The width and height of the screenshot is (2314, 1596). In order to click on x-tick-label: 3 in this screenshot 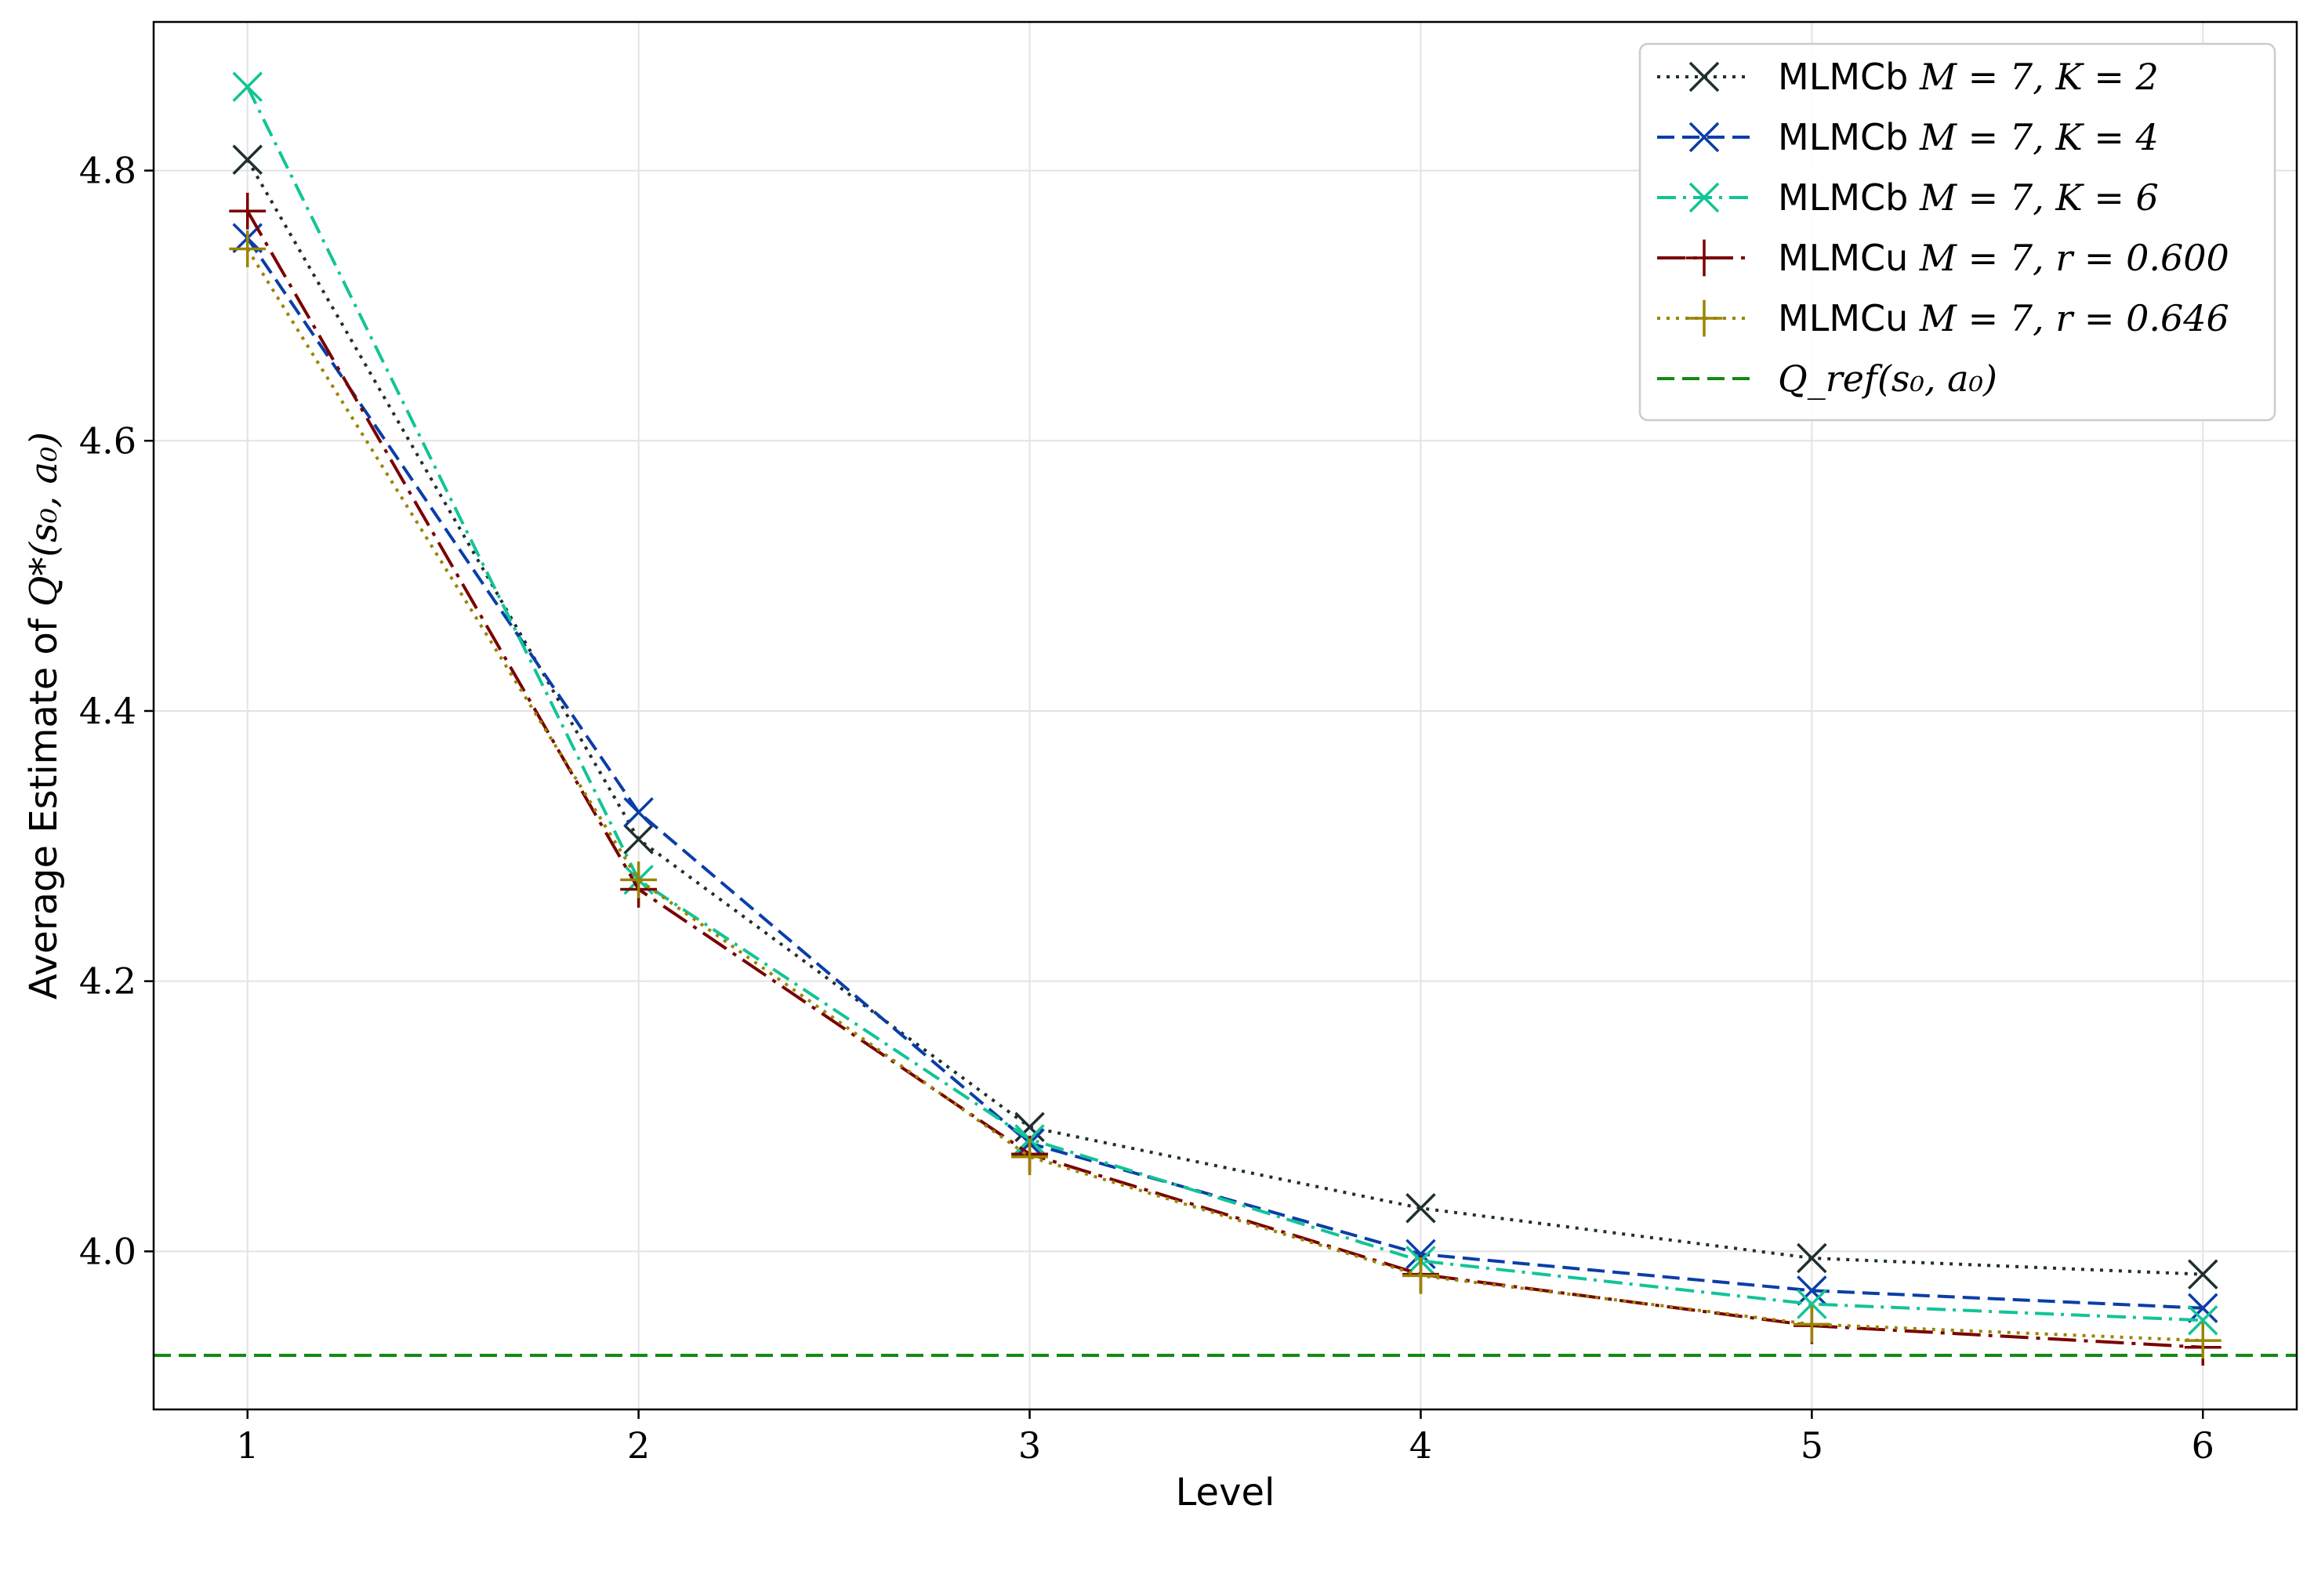, I will do `click(1029, 1445)`.